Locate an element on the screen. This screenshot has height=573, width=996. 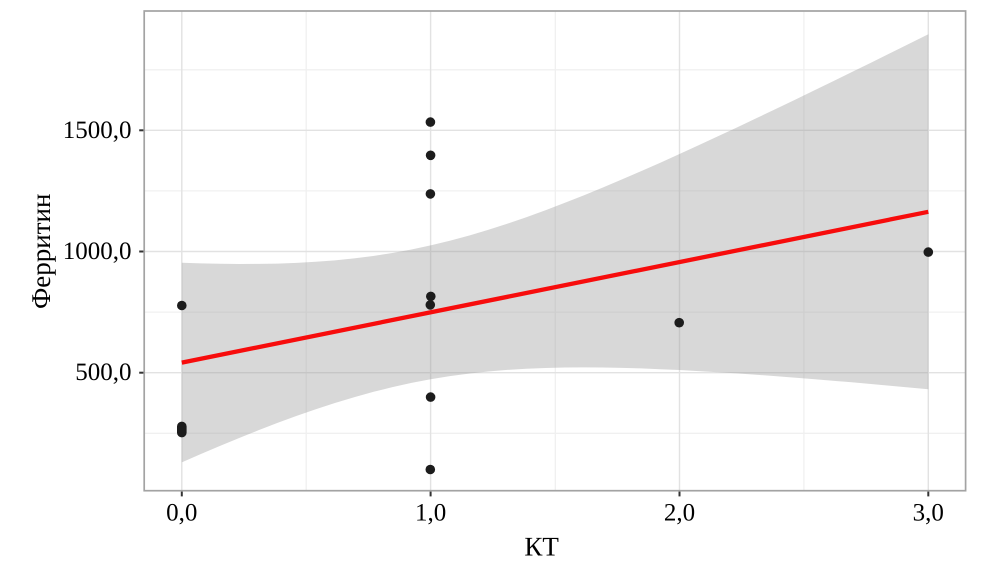
svg-text: 500,0 is located at coordinates (103, 372).